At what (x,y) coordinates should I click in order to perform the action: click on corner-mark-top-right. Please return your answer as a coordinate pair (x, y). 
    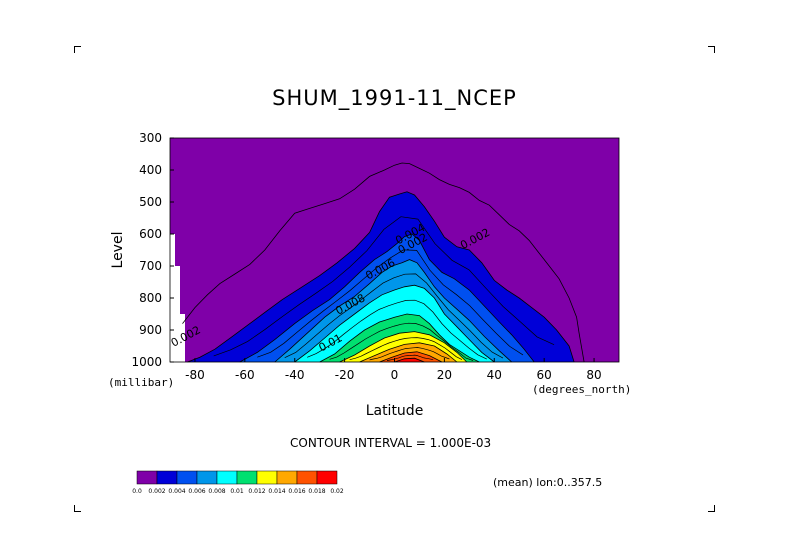
    Looking at the image, I should click on (711, 49).